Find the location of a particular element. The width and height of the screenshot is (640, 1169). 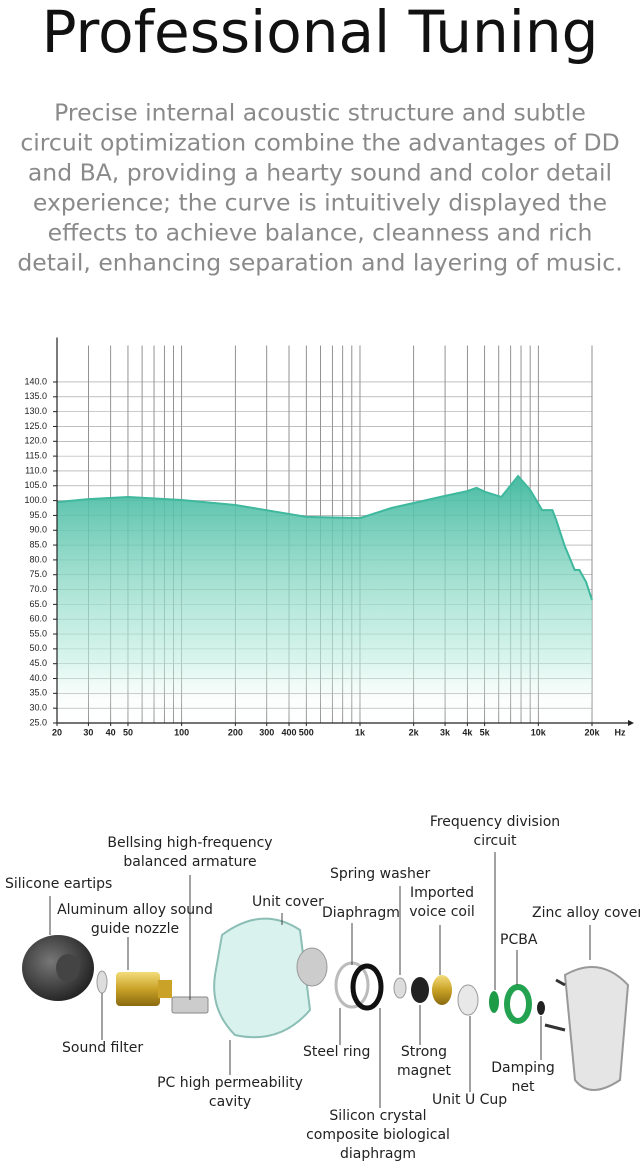

y-tick-label: 105.0 is located at coordinates (35, 485).